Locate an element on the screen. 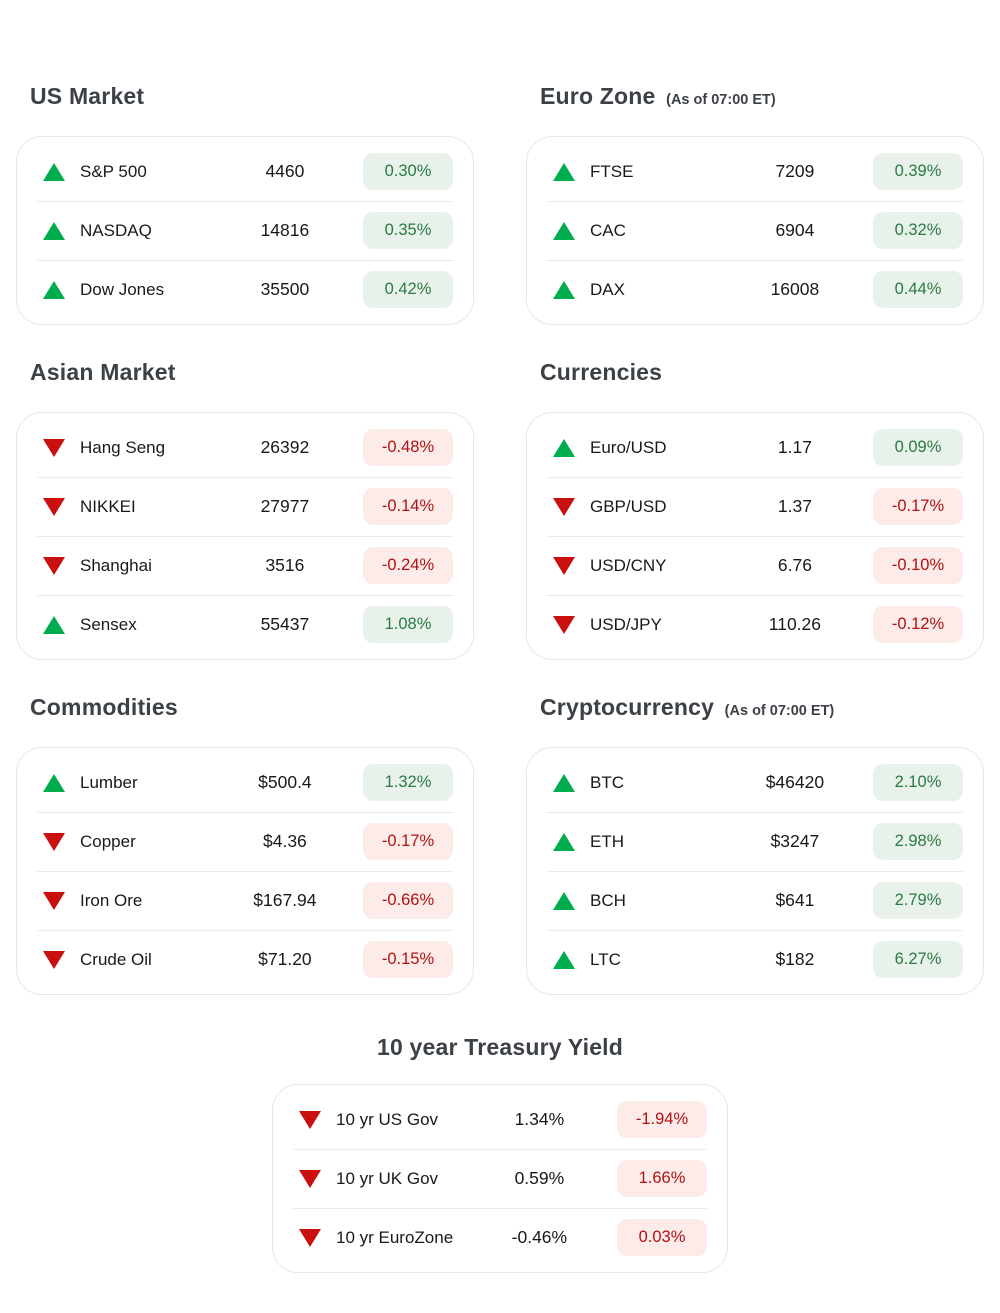 This screenshot has height=1313, width=1000. instrument-value: 1.17 is located at coordinates (794, 447).